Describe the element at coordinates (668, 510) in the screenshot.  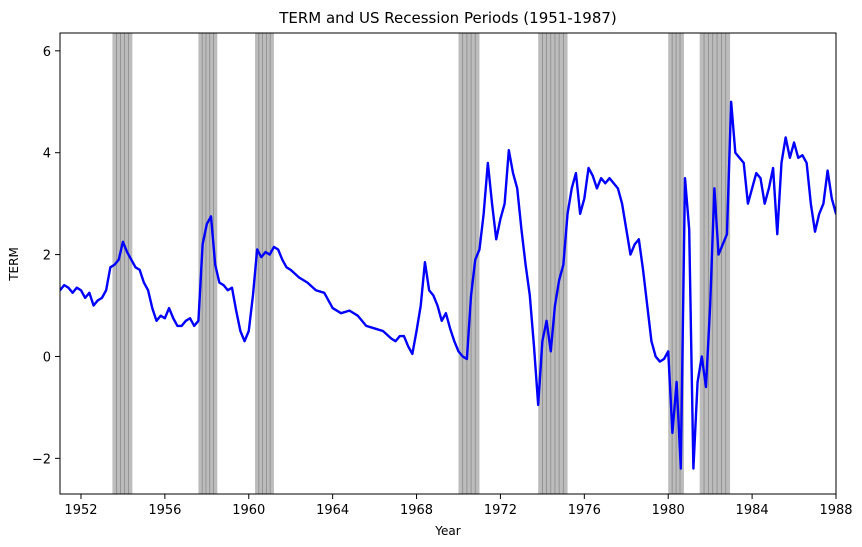
I see `x-tick-label: 1980` at that location.